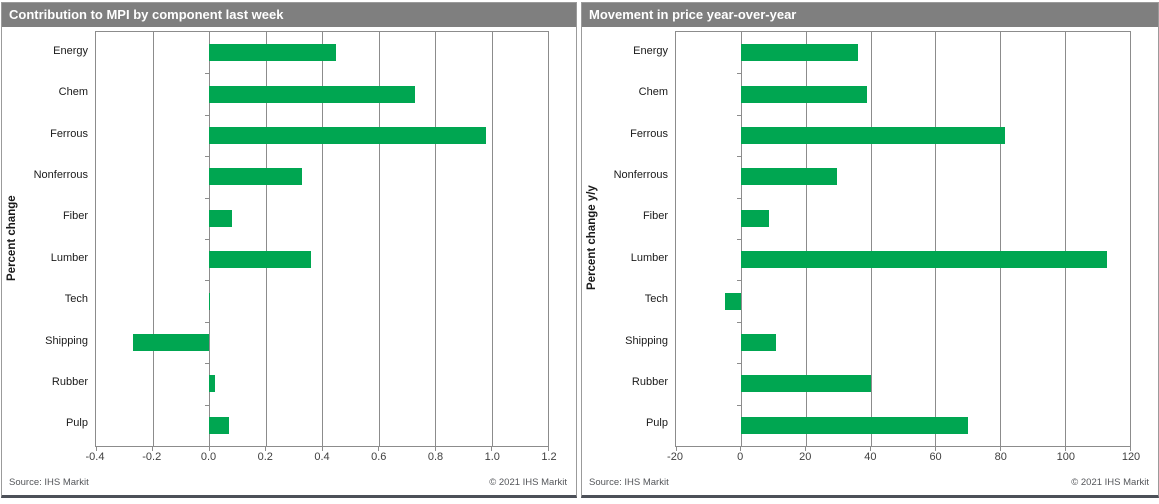 This screenshot has width=1159, height=504. Describe the element at coordinates (347, 135) in the screenshot. I see `bar-ferrous` at that location.